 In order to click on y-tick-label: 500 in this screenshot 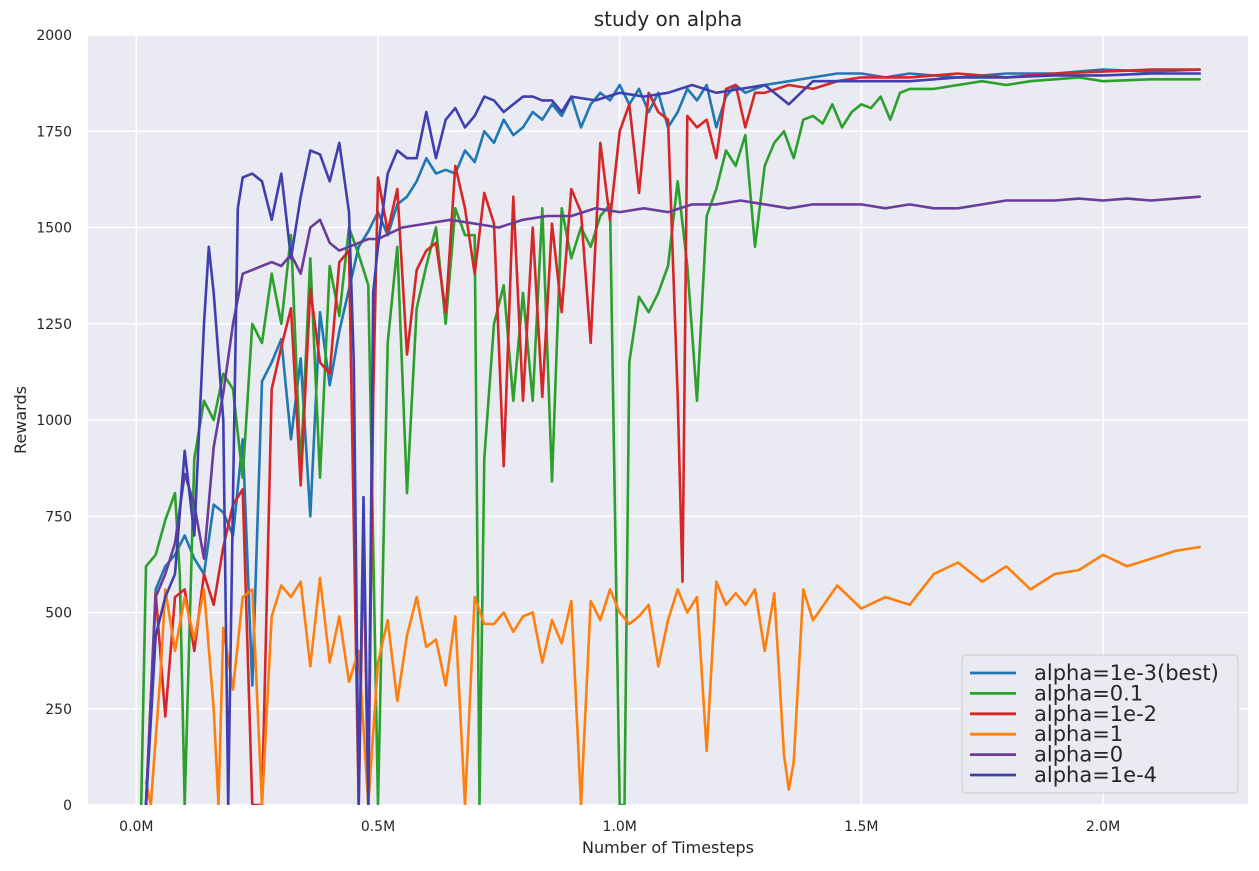, I will do `click(58, 614)`.